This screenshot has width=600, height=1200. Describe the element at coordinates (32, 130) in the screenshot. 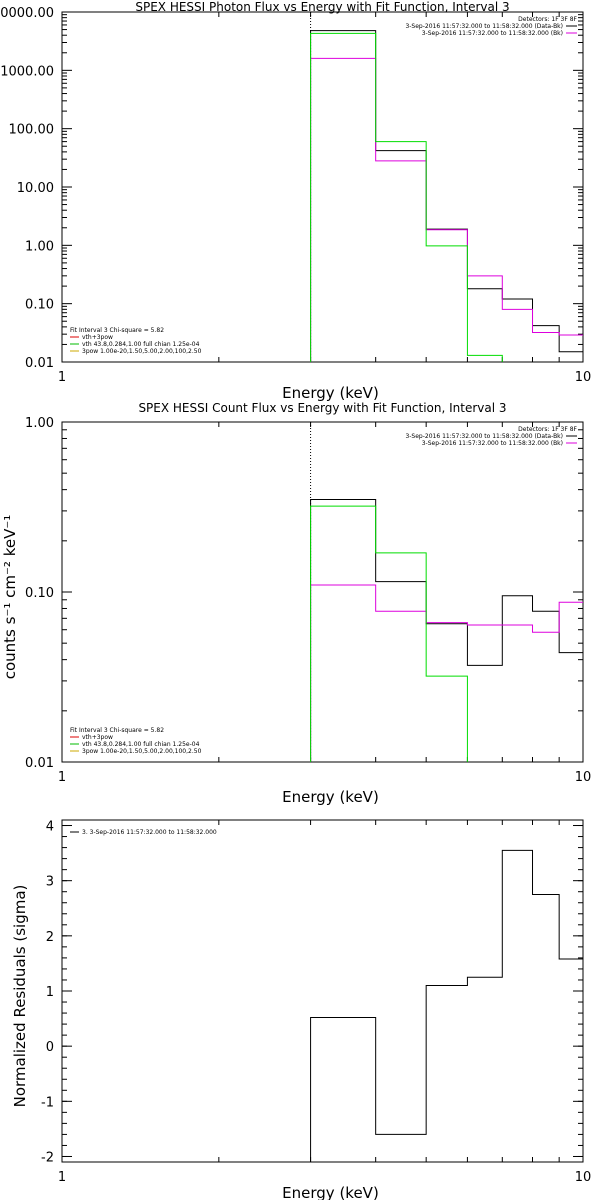

I see `y-tick-label: 100.00` at that location.